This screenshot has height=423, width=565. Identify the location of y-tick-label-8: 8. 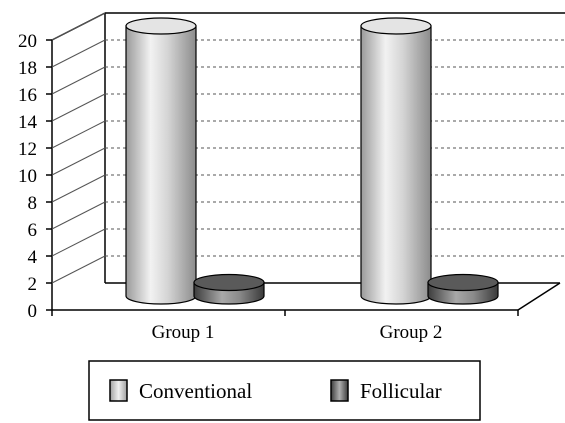
(33, 203).